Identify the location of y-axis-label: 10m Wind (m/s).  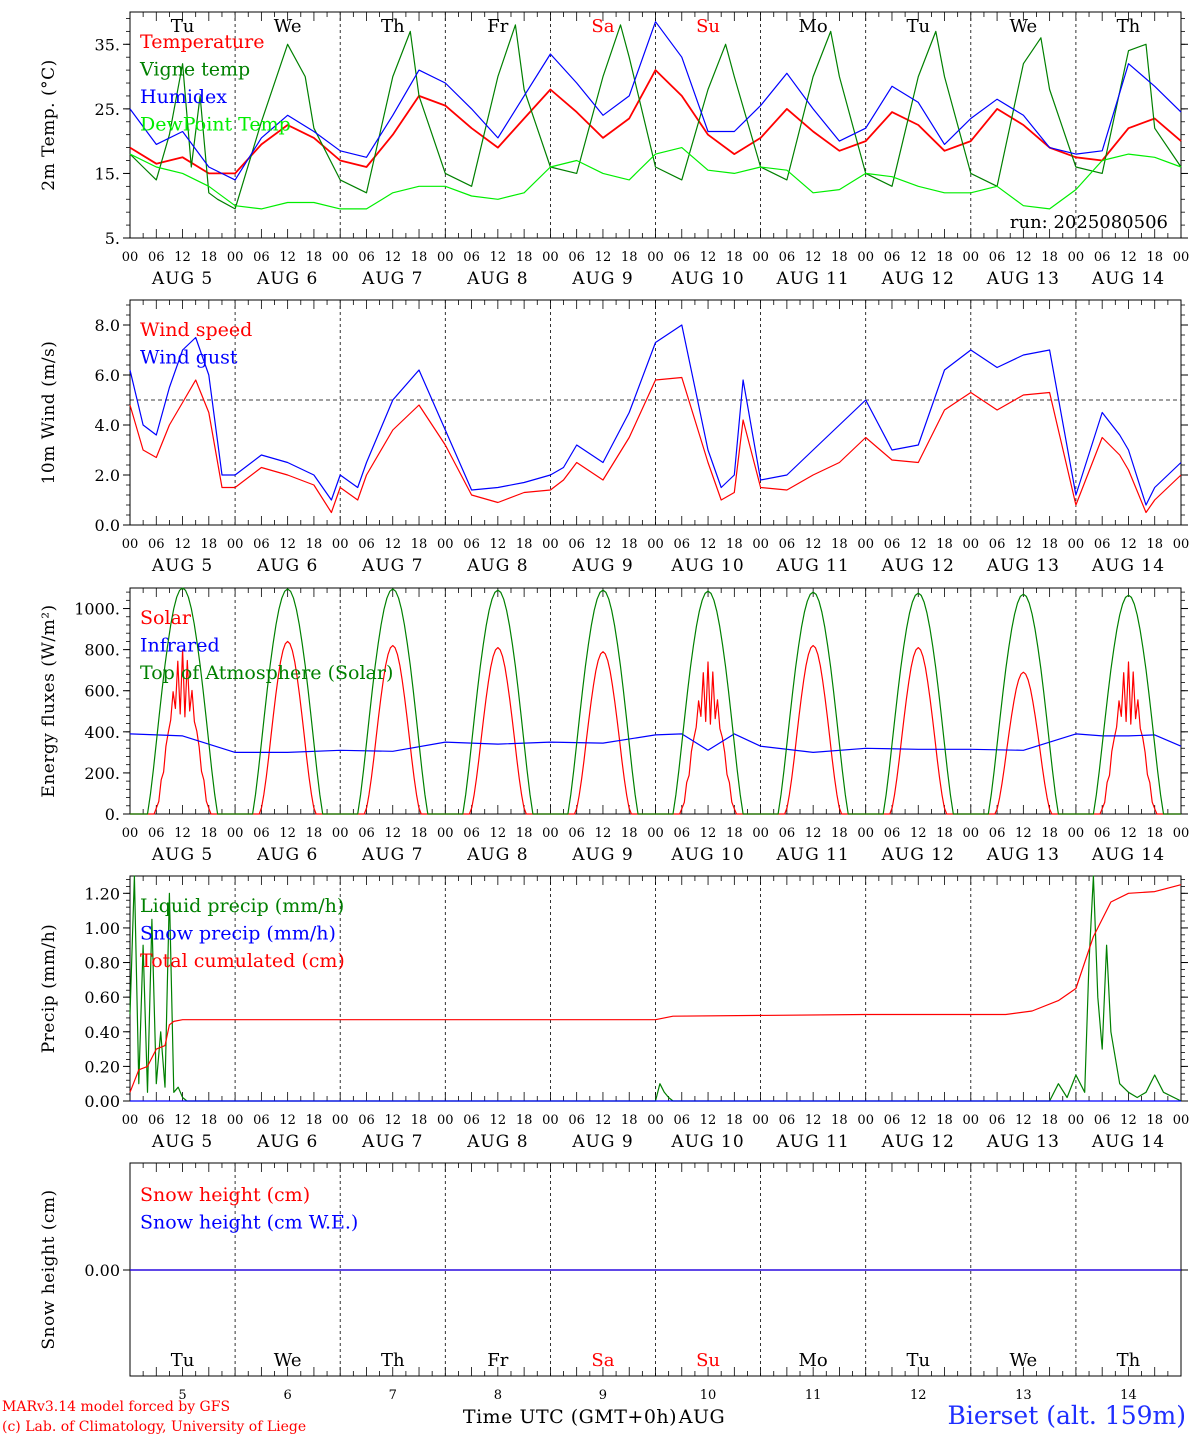
(49, 413).